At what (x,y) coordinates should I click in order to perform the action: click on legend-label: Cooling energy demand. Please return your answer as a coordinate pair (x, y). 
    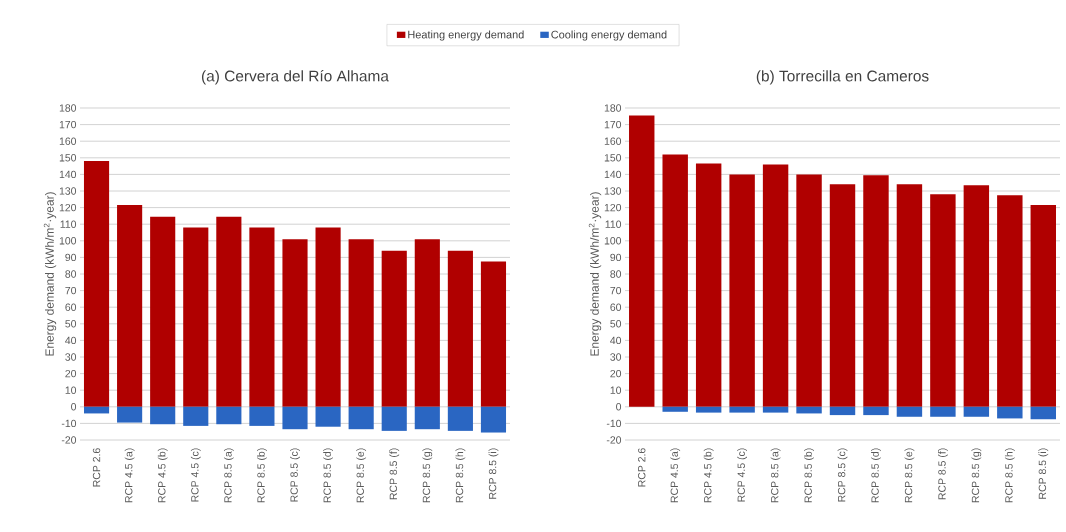
    Looking at the image, I should click on (609, 35).